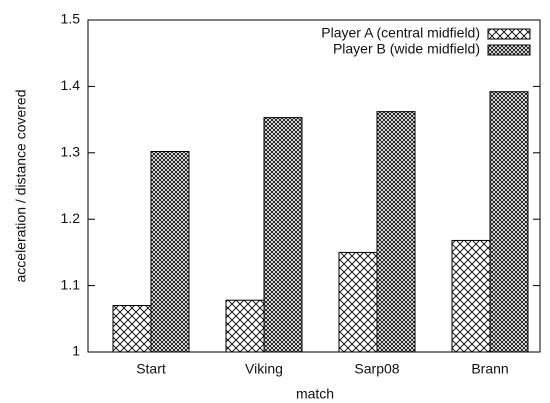 The width and height of the screenshot is (550, 403). I want to click on x-axis-label: match, so click(315, 394).